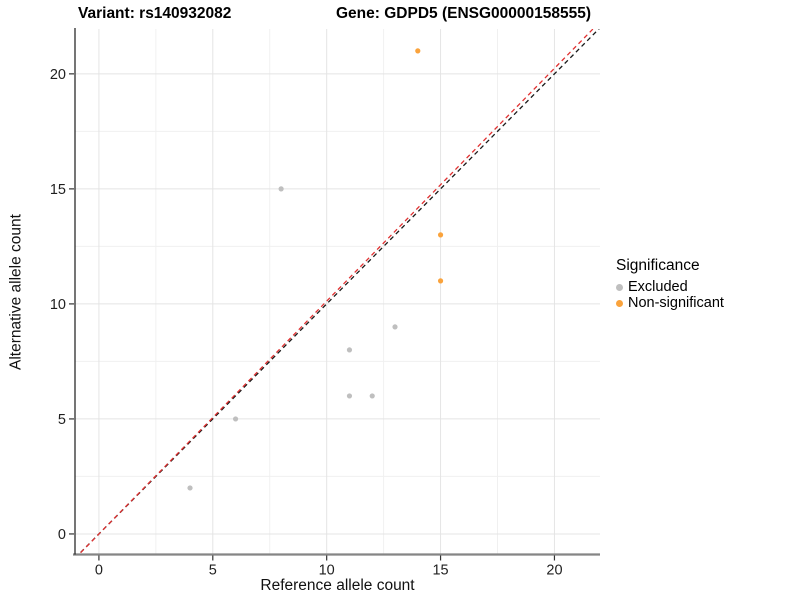  I want to click on y-axis-title: Alternative allele count, so click(16, 292).